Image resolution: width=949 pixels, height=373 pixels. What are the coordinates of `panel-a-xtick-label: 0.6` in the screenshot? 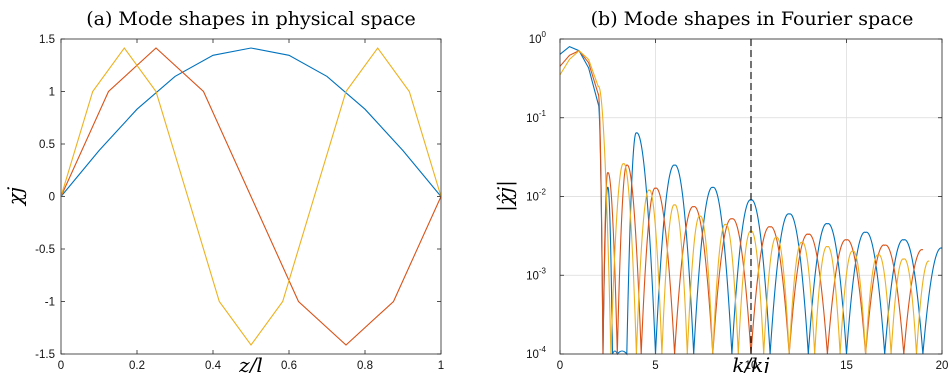 It's located at (289, 366).